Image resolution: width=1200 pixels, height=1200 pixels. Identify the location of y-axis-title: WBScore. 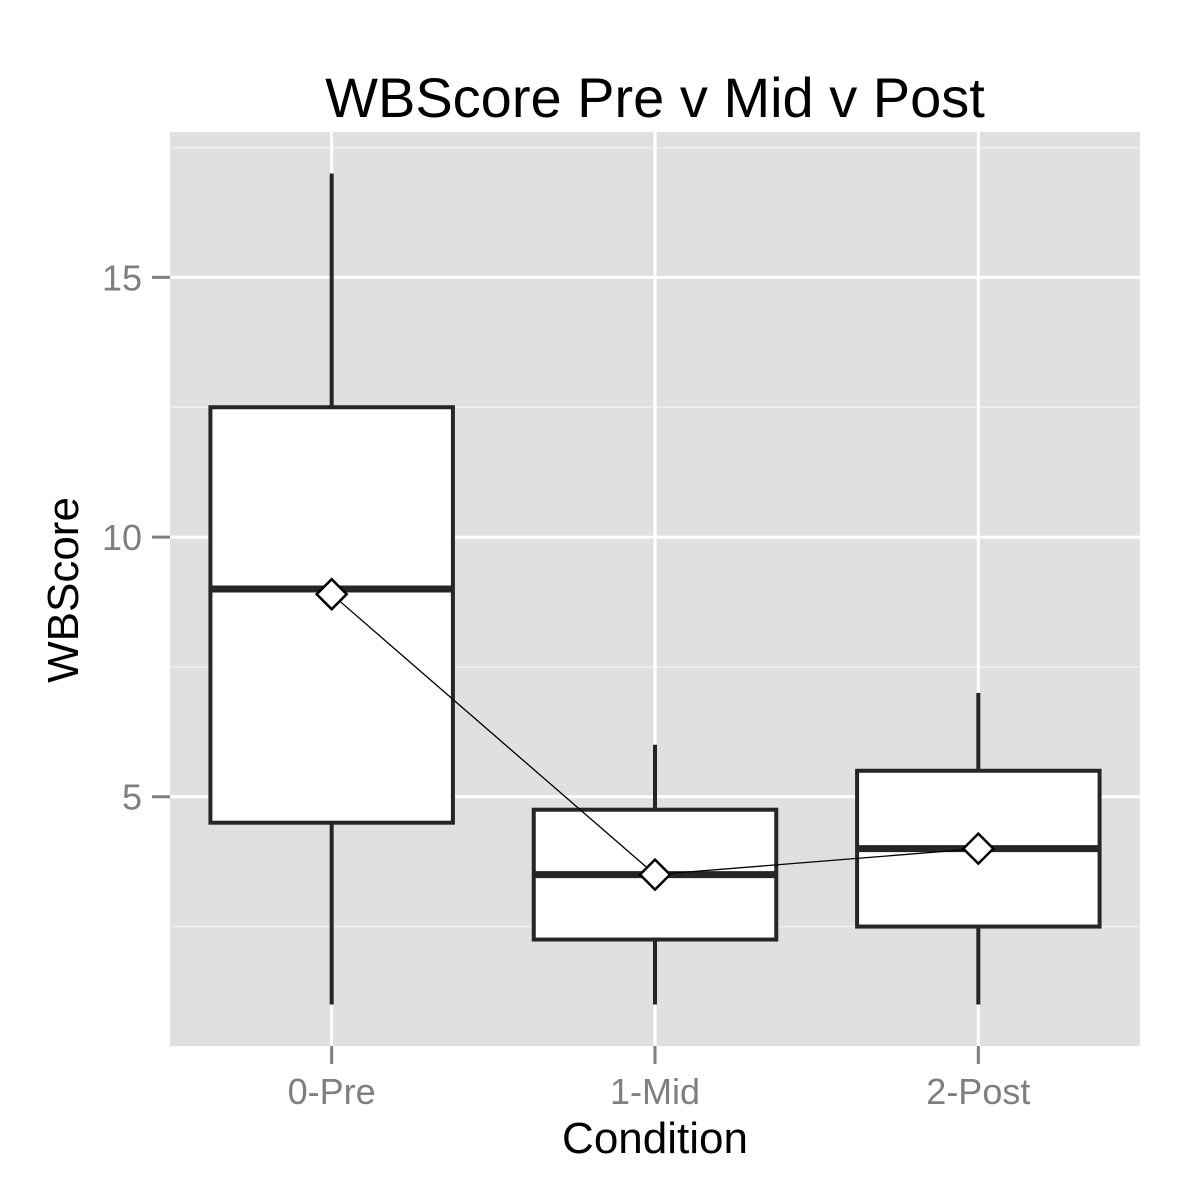
(63, 590).